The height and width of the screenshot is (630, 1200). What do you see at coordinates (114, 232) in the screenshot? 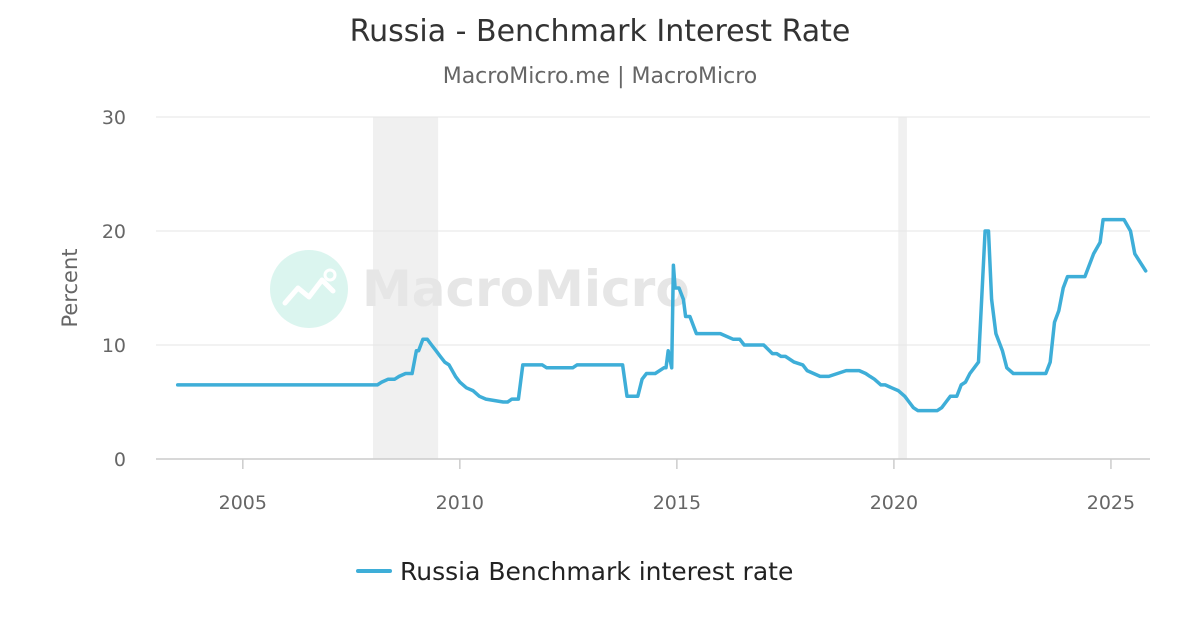
I see `y-tick-label: 20` at bounding box center [114, 232].